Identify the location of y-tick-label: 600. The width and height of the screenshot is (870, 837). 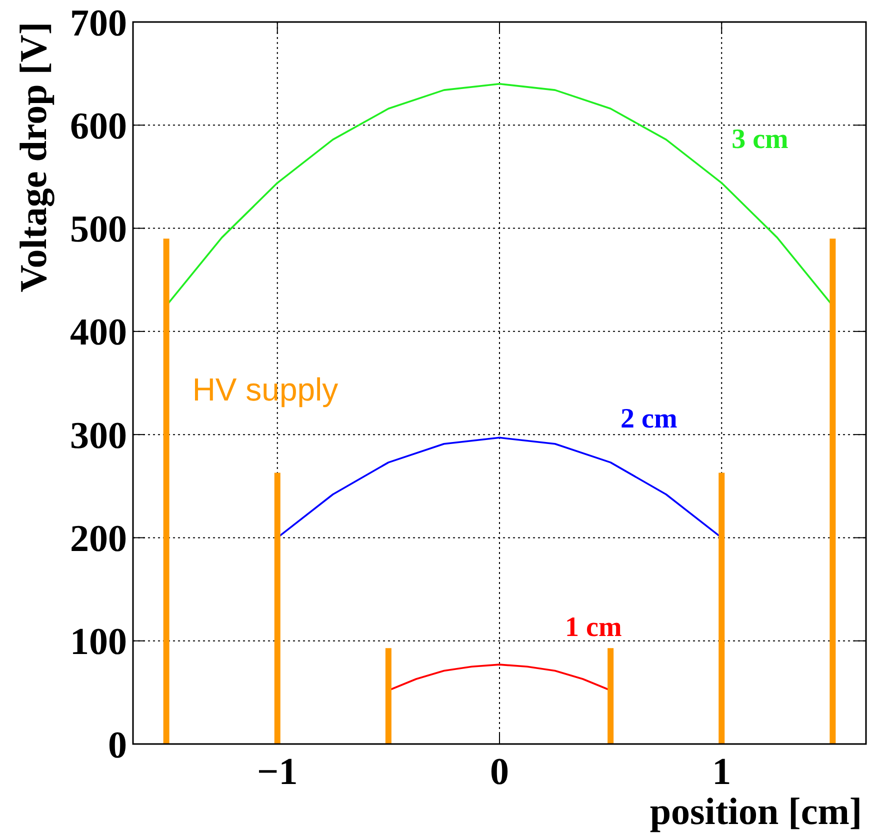
(98, 126).